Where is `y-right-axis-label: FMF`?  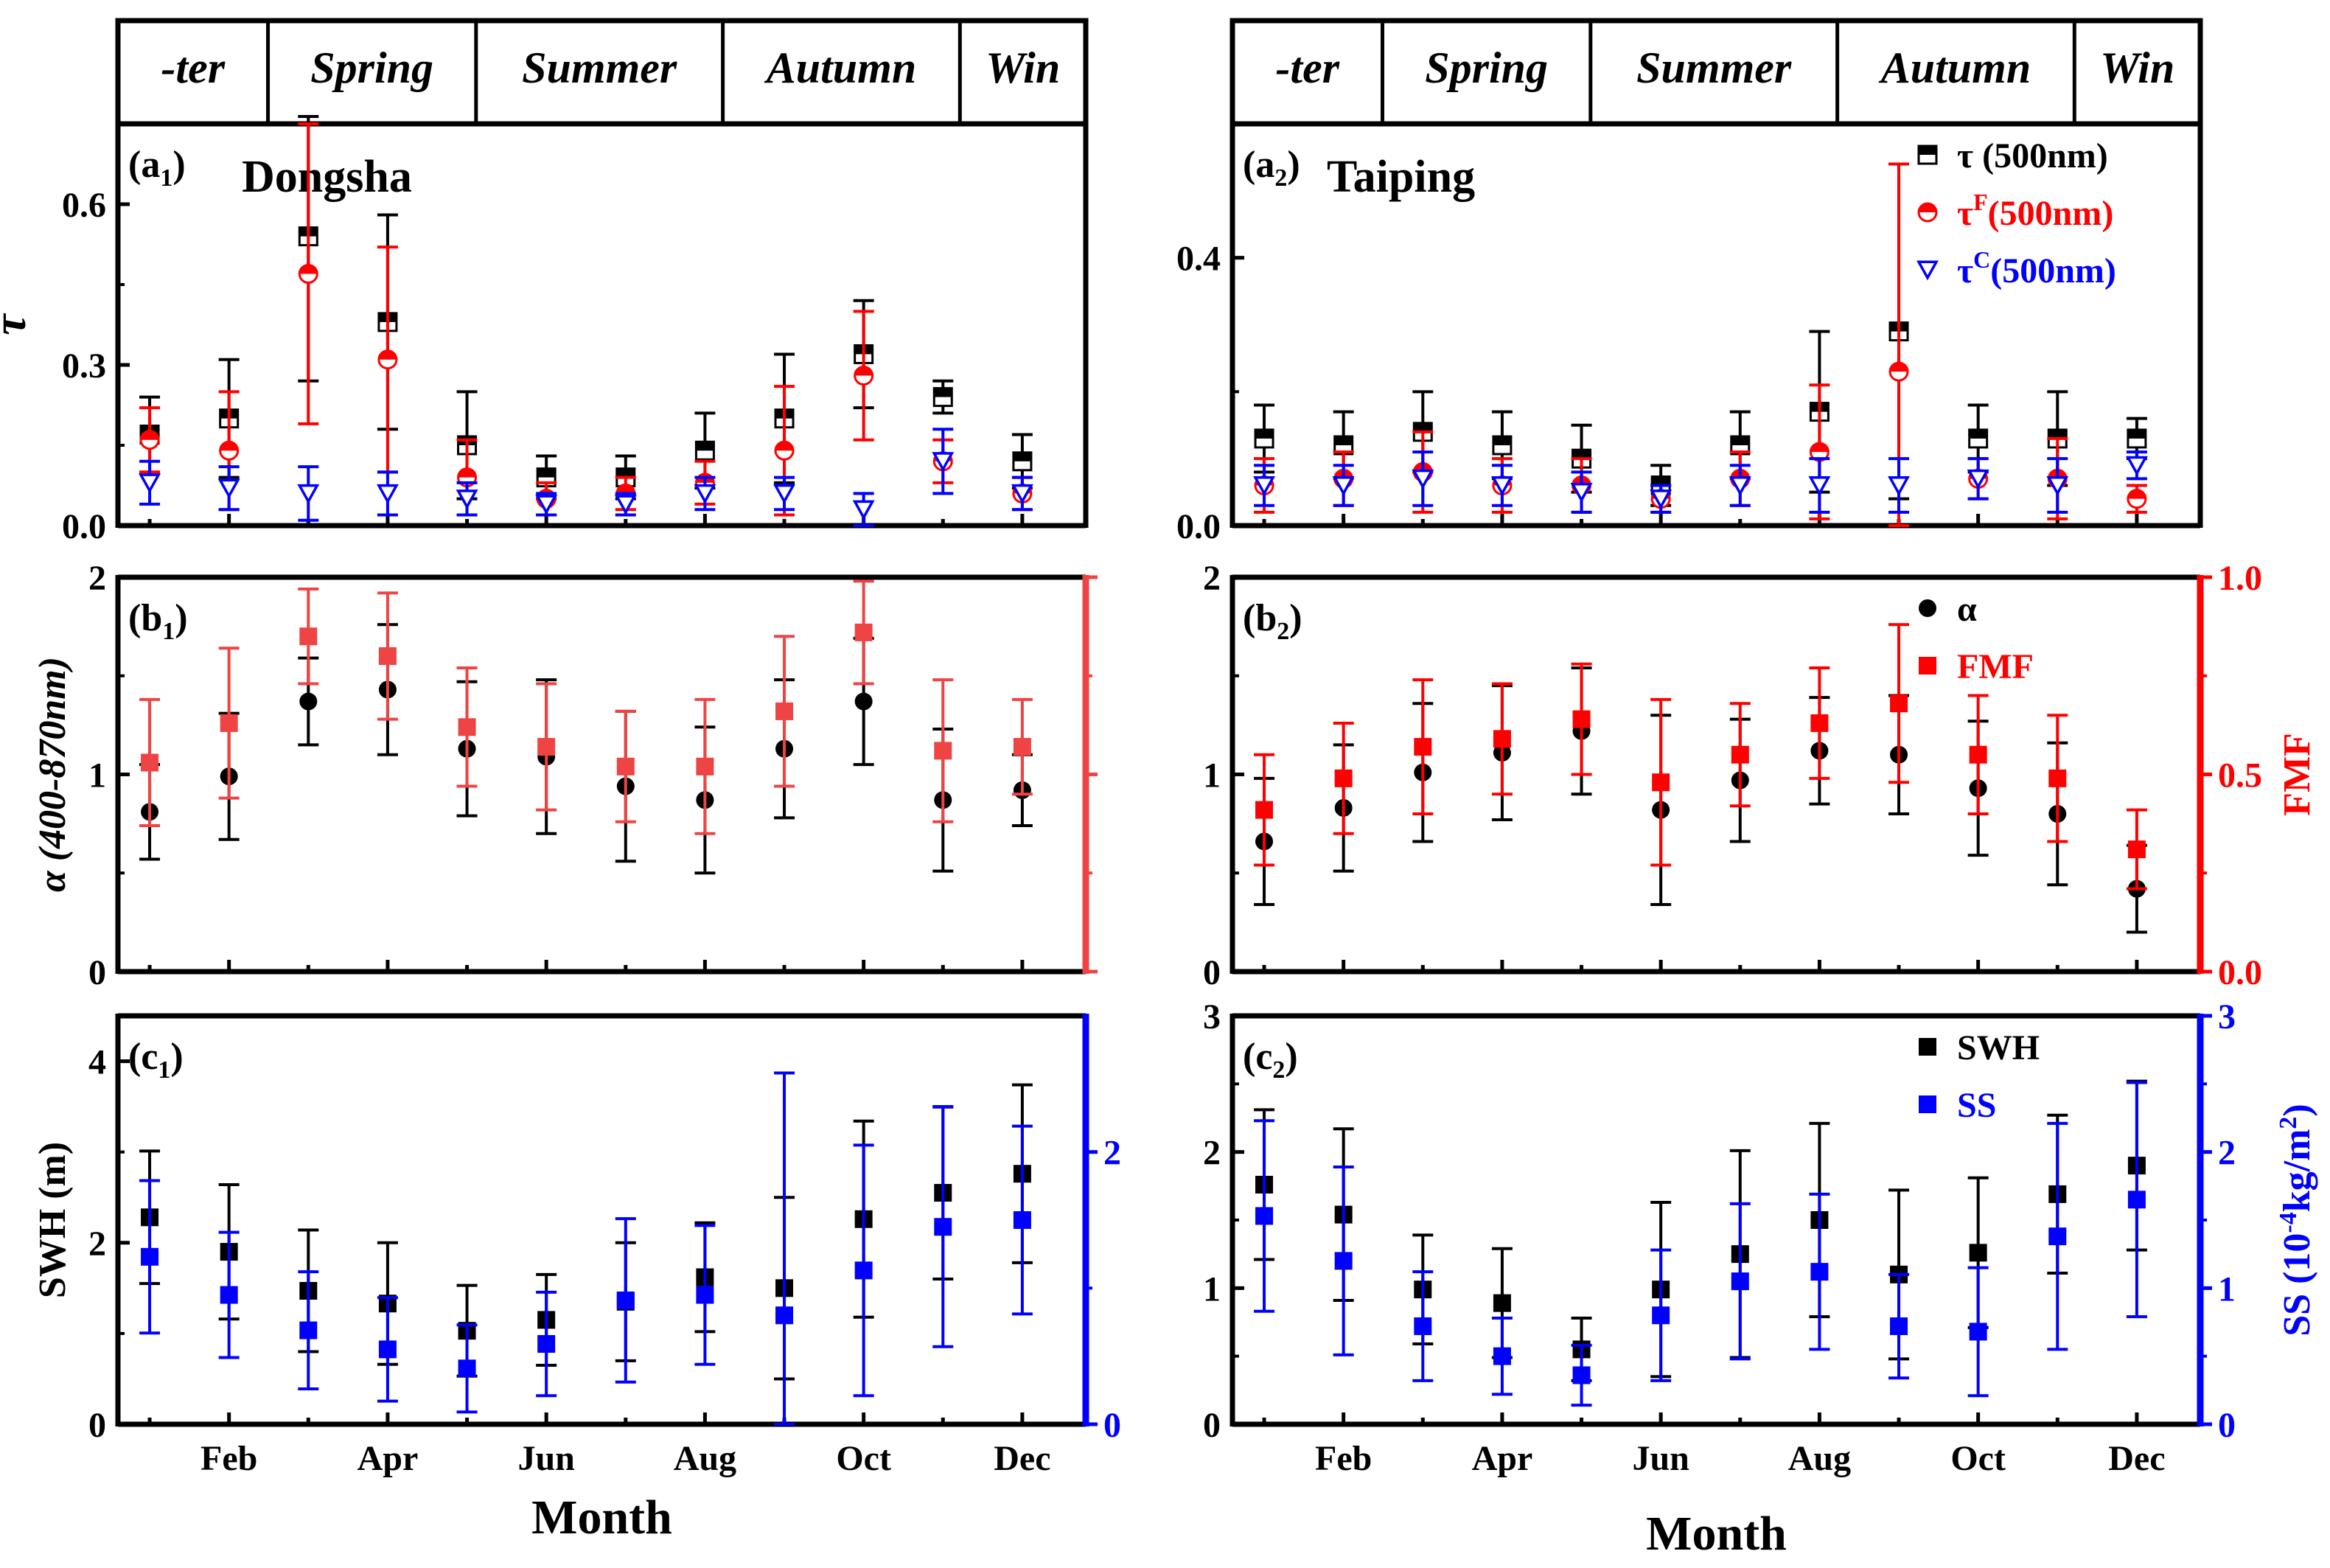
y-right-axis-label: FMF is located at coordinates (2297, 774).